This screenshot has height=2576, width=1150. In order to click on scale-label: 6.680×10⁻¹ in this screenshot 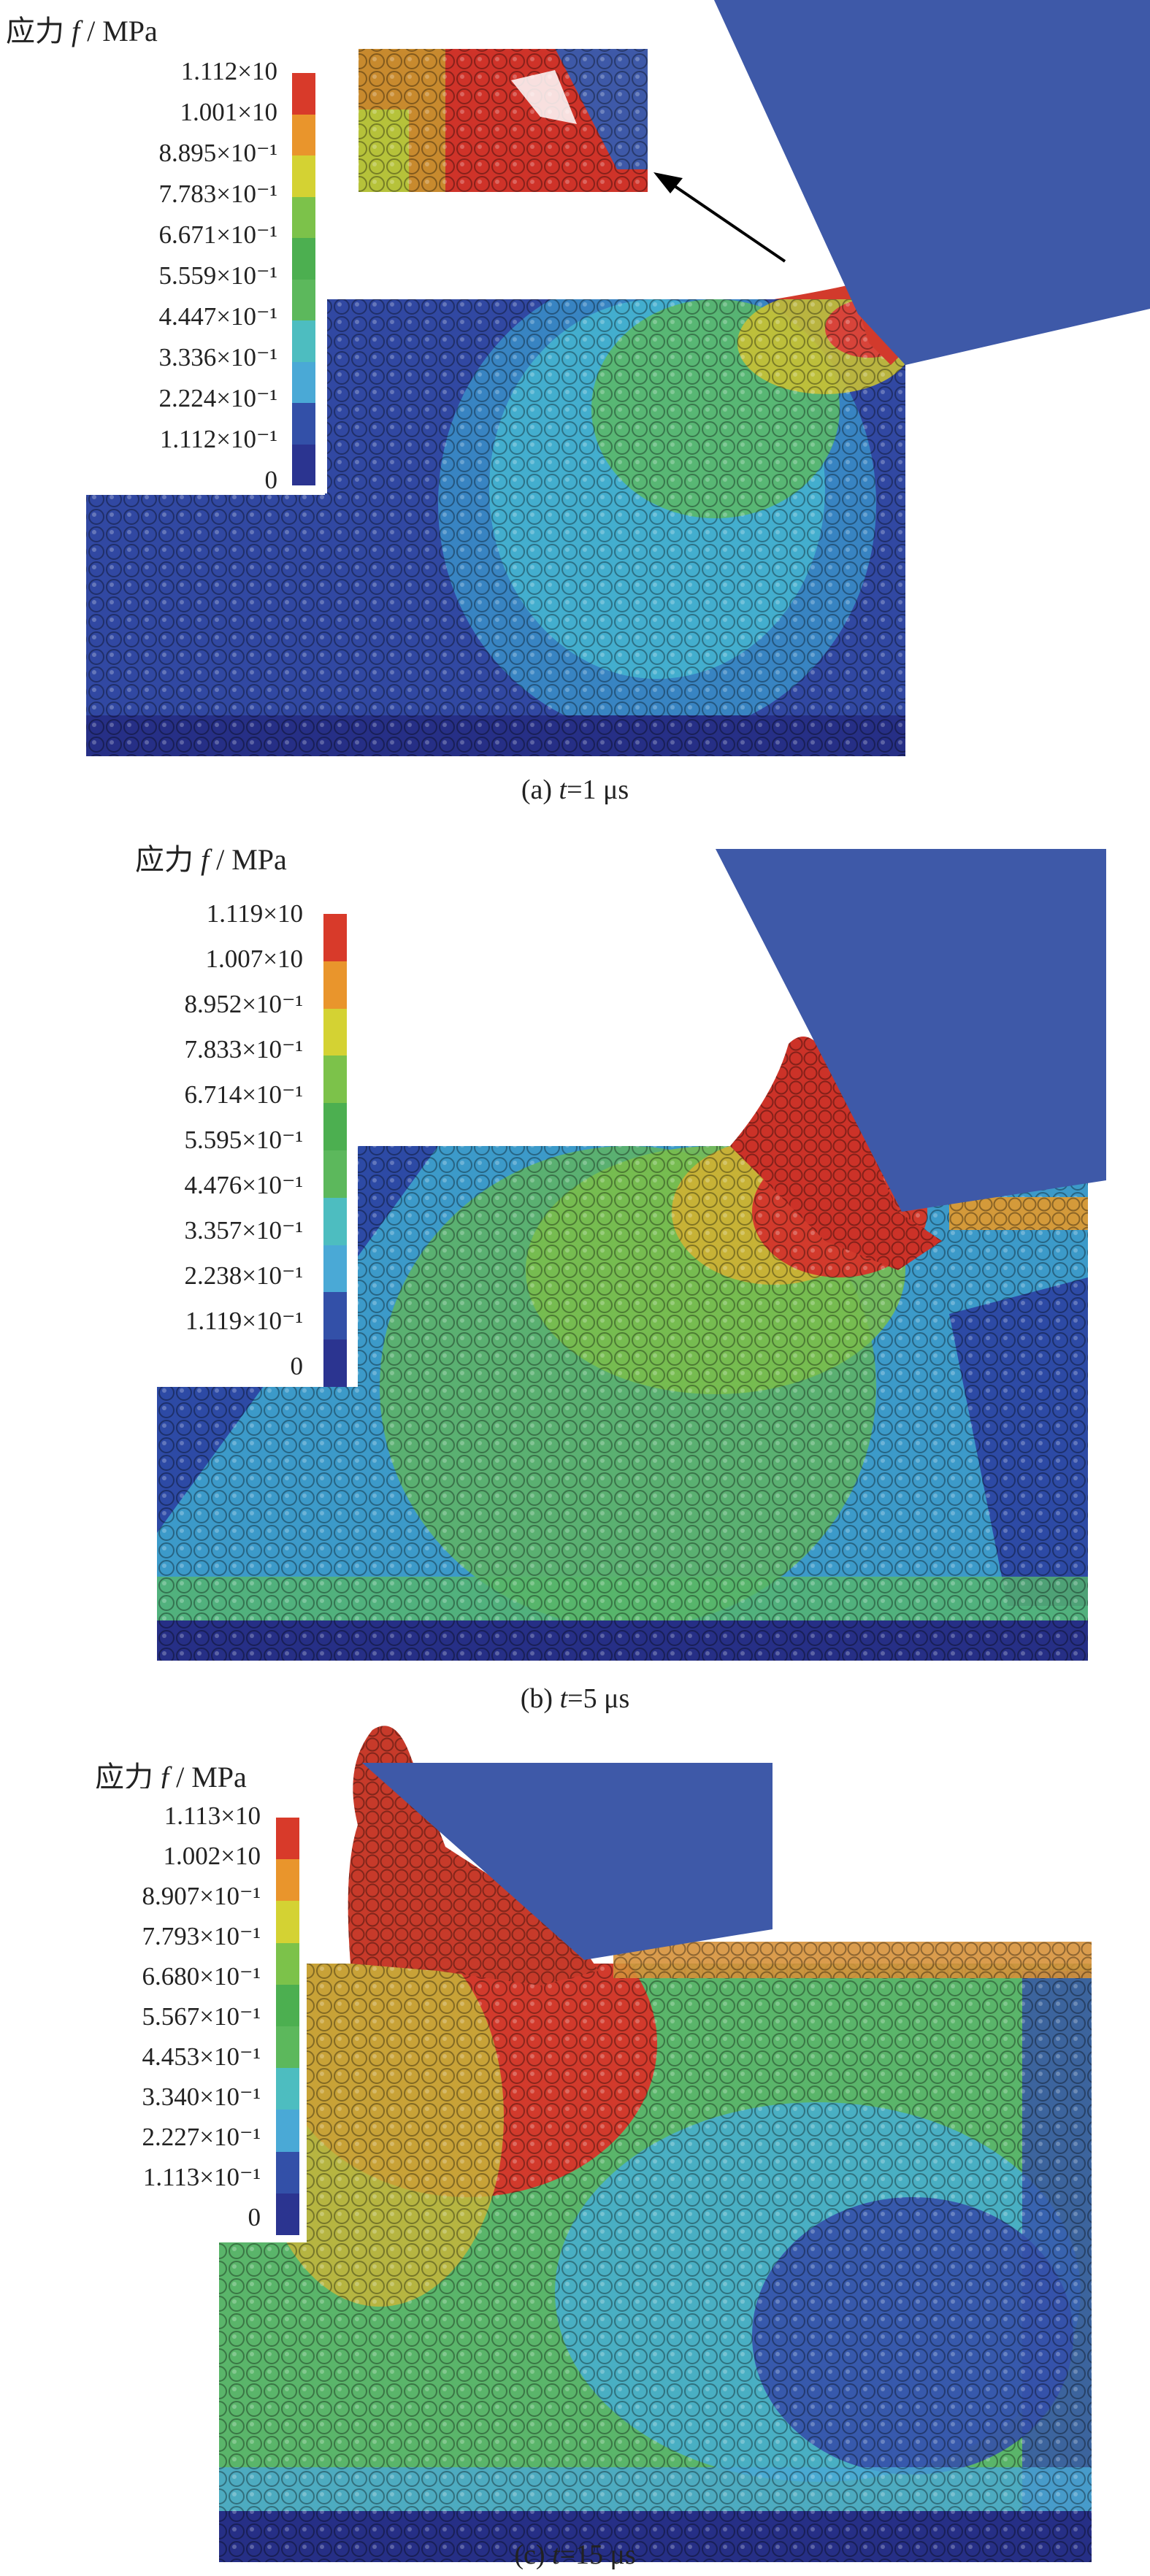, I will do `click(202, 1976)`.